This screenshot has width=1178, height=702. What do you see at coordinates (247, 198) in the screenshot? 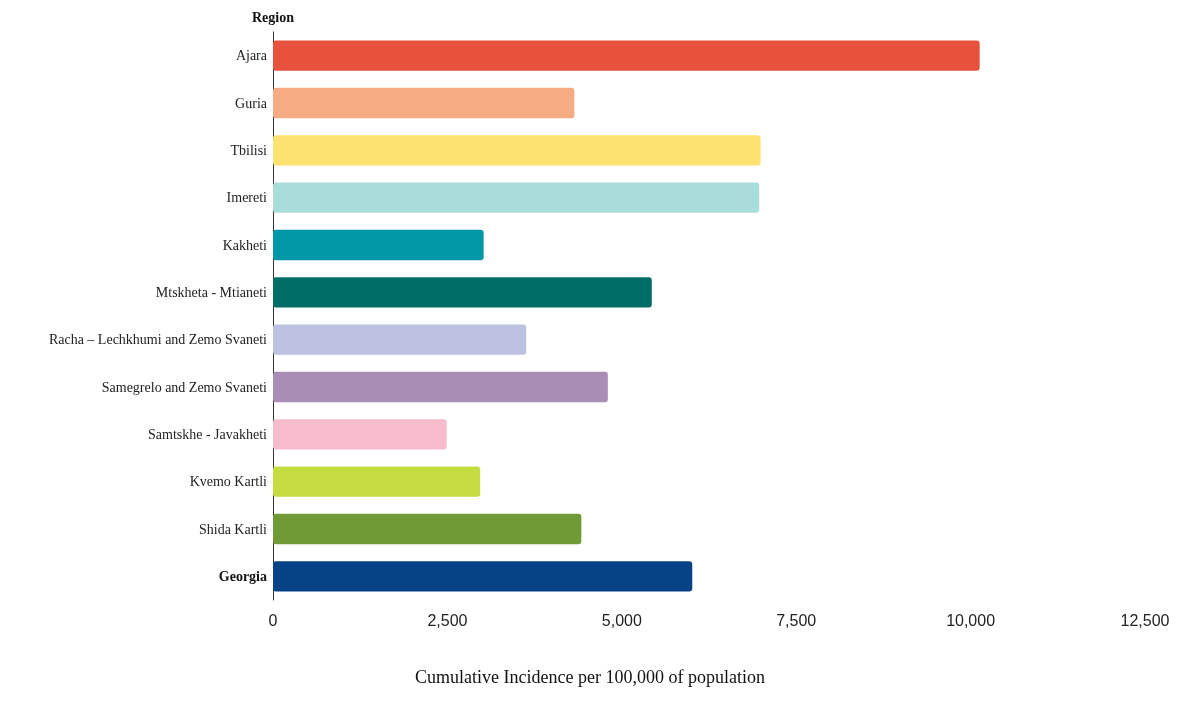
I see `y-tick-label: Imereti` at bounding box center [247, 198].